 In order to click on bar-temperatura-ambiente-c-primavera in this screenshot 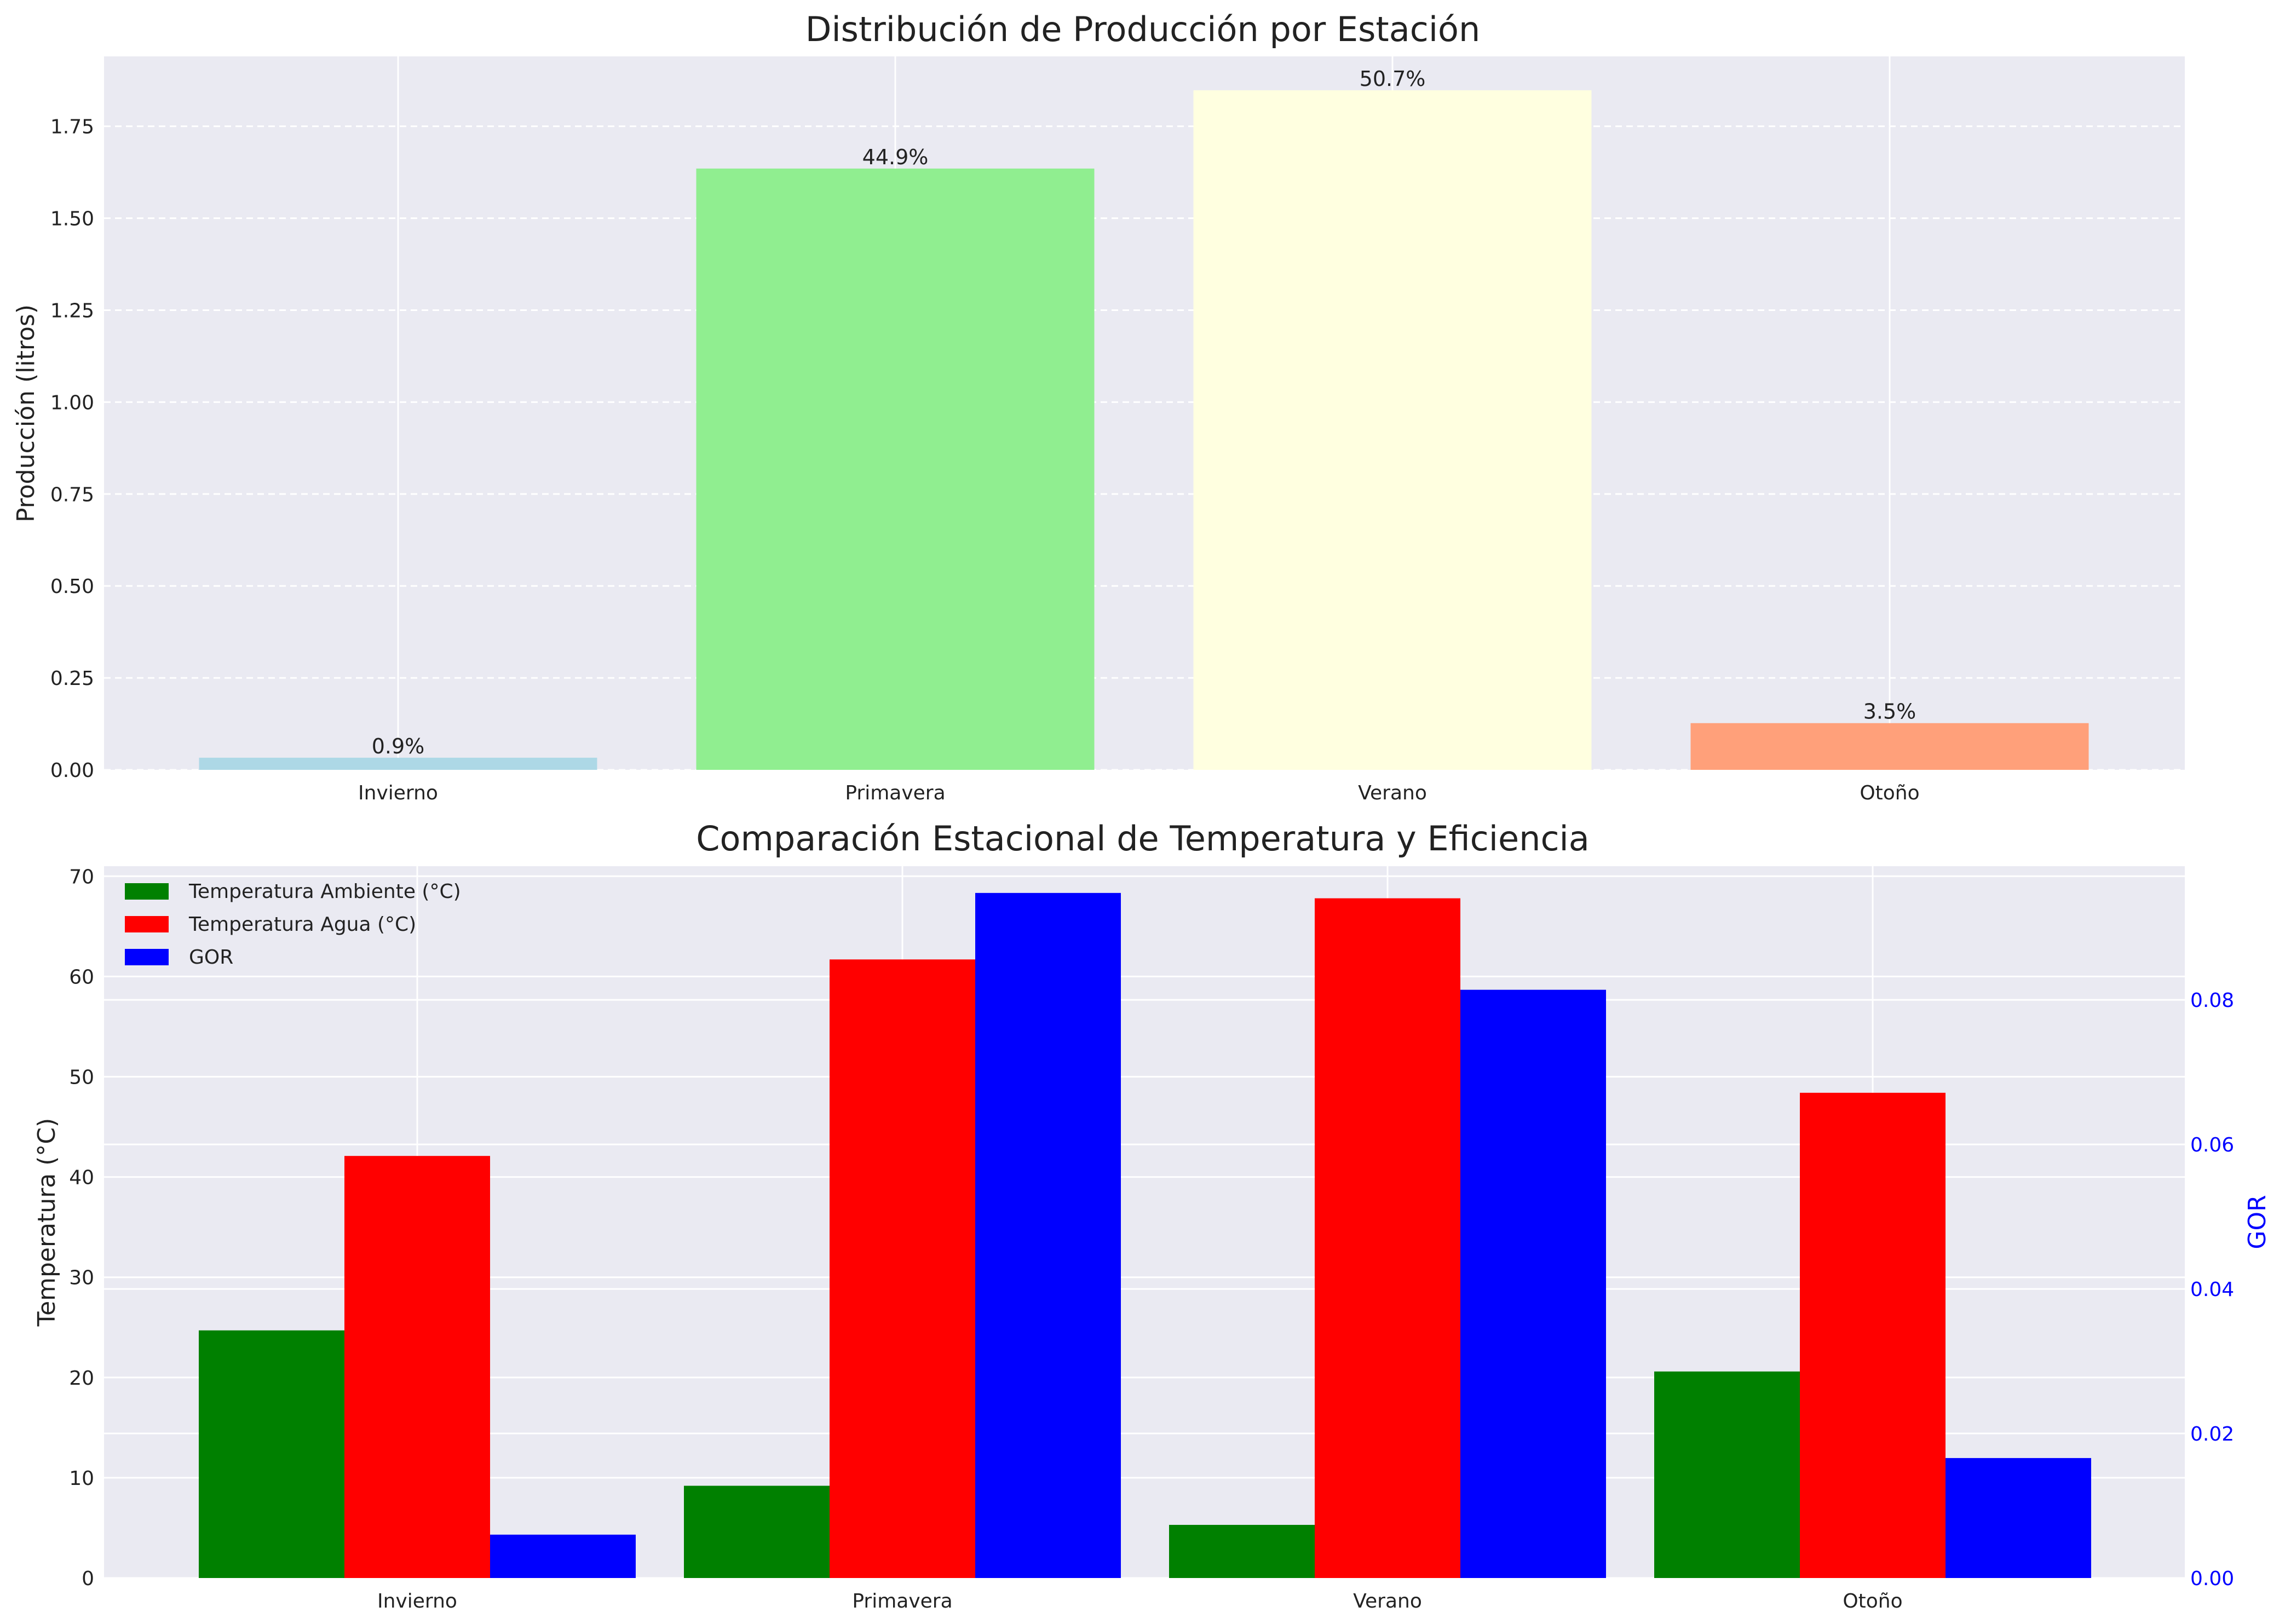, I will do `click(757, 1532)`.